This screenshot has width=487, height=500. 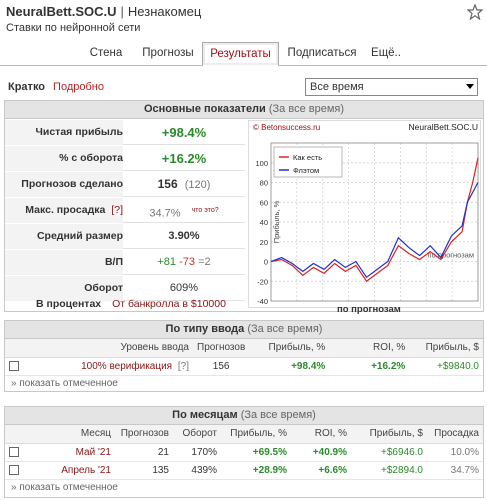 I want to click on by-input-period: (За все время), so click(x=285, y=329).